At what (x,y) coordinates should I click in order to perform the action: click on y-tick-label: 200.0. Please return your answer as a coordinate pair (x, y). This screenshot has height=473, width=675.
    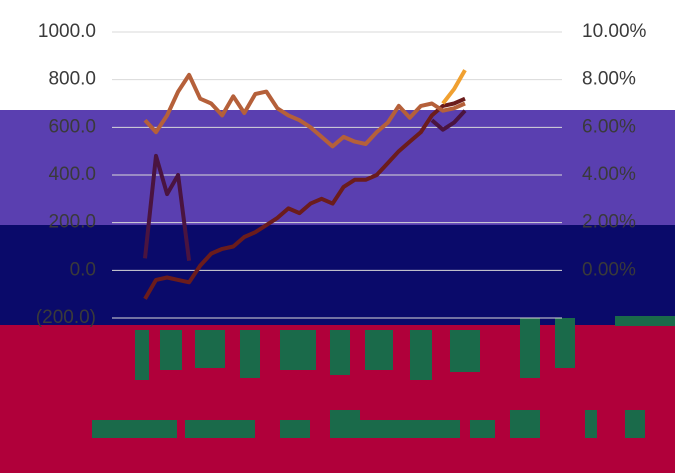
    Looking at the image, I should click on (72, 222).